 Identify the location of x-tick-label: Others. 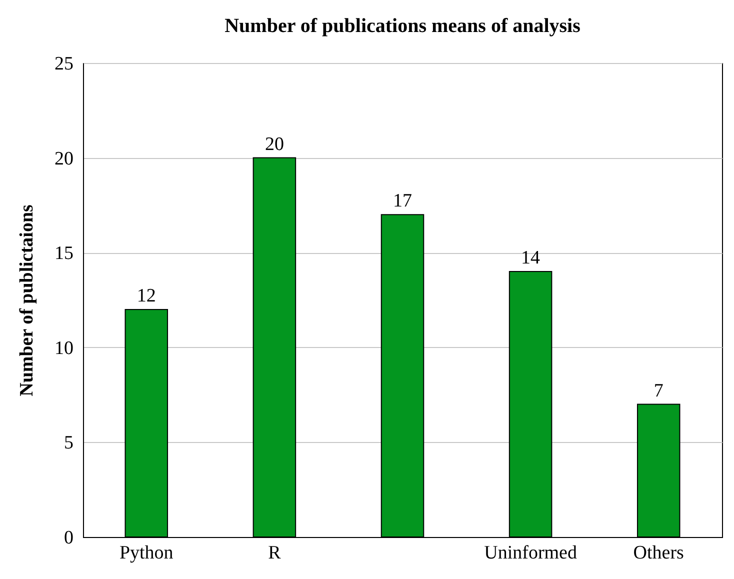
(658, 553).